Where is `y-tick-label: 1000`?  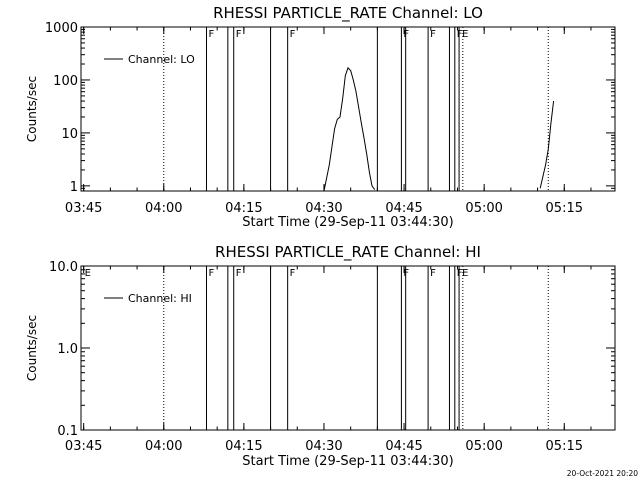 y-tick-label: 1000 is located at coordinates (61, 28).